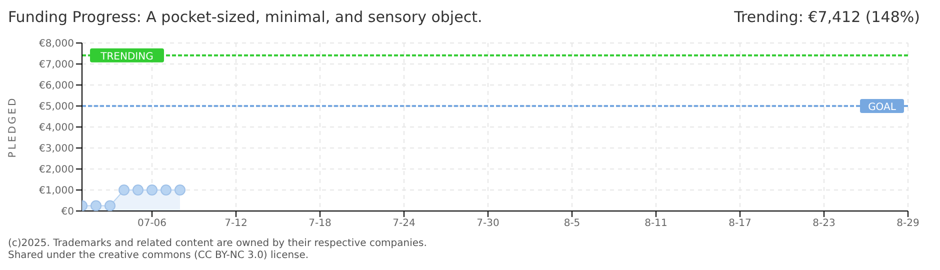 The height and width of the screenshot is (270, 940). I want to click on y-tick-label: €5,000, so click(56, 107).